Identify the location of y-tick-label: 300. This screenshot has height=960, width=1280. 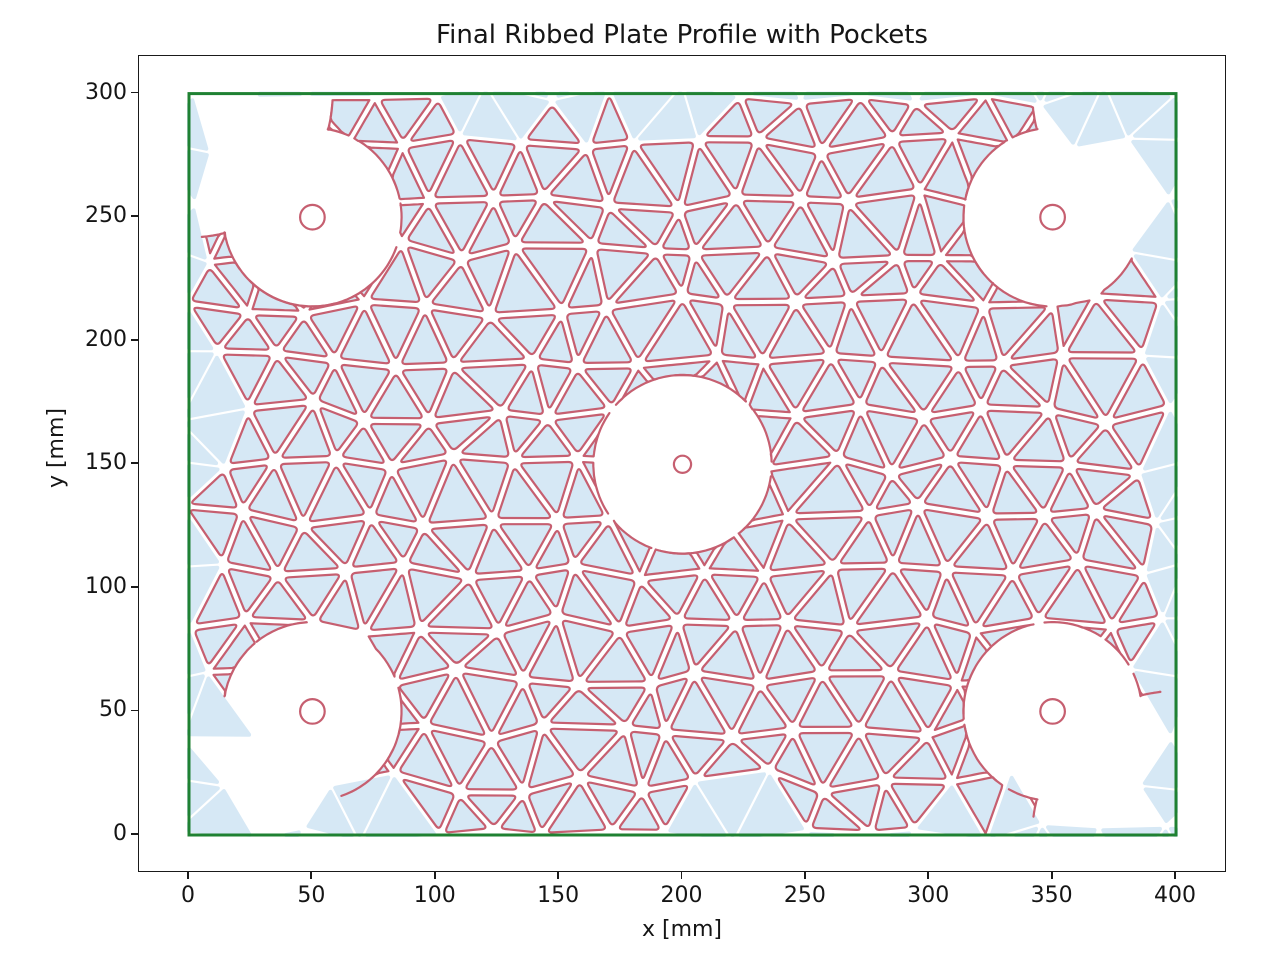
(106, 92).